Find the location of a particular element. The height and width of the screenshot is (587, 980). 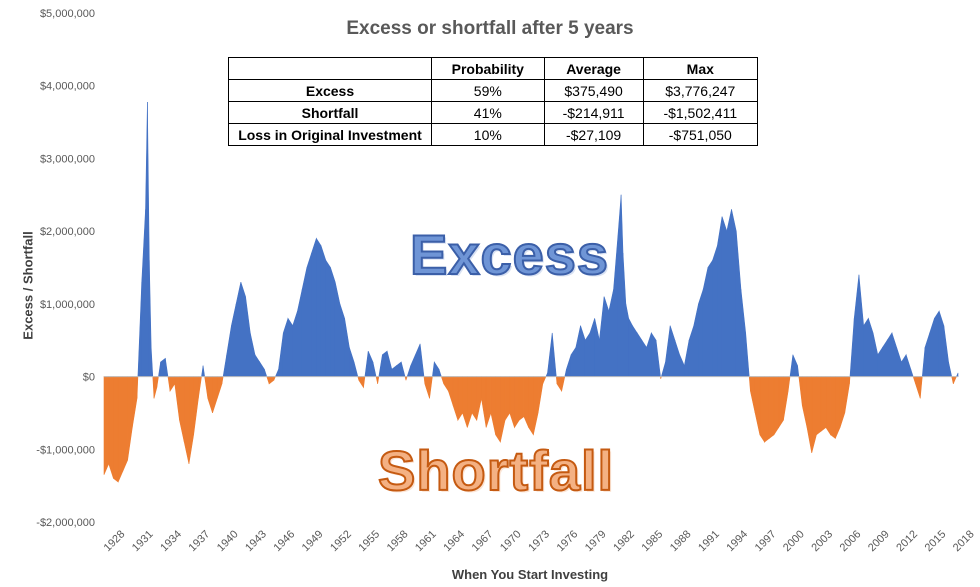

x-axis-label: When You Start Investing is located at coordinates (530, 574).